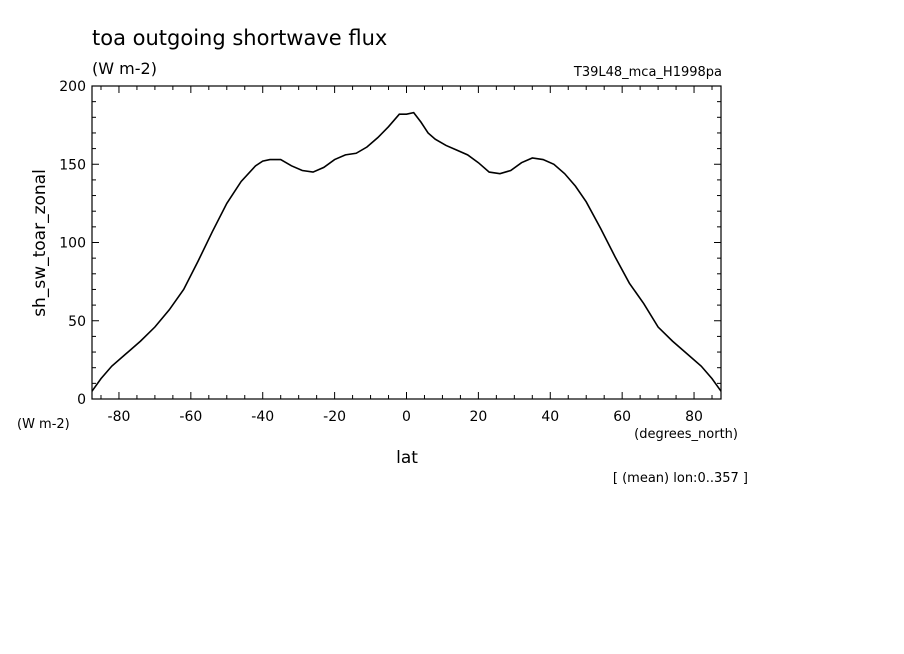 The image size is (904, 654). Describe the element at coordinates (686, 434) in the screenshot. I see `x-axis-units: (degrees_north)` at that location.